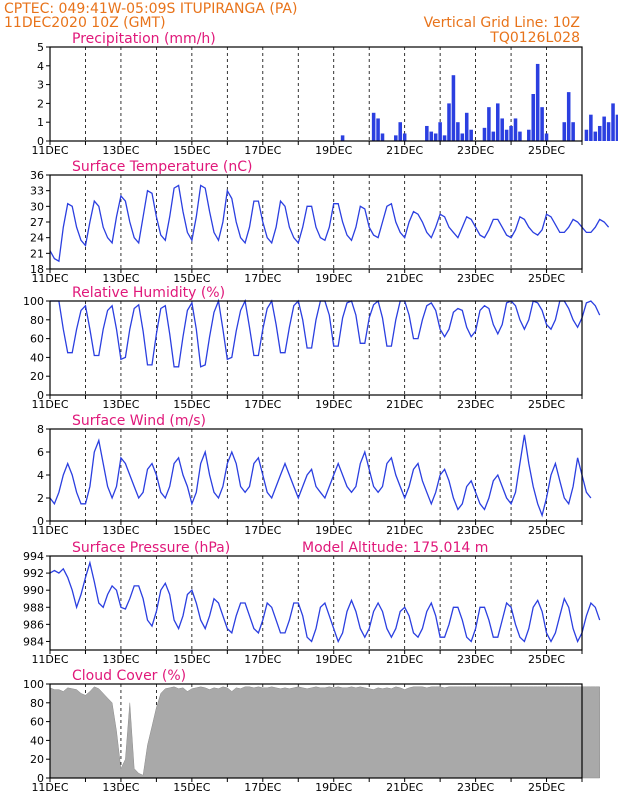  I want to click on humidity-y-tick-label: 0, so click(40, 395).